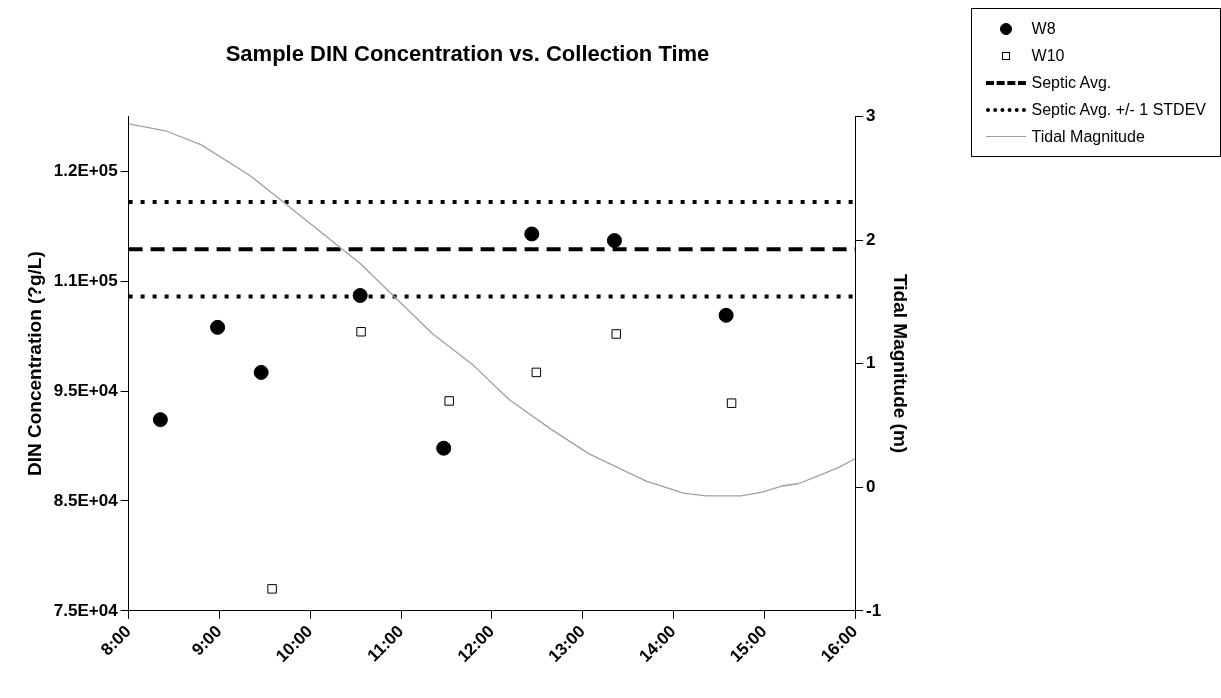  I want to click on y-tick-label: 1.1E+05, so click(85, 280).